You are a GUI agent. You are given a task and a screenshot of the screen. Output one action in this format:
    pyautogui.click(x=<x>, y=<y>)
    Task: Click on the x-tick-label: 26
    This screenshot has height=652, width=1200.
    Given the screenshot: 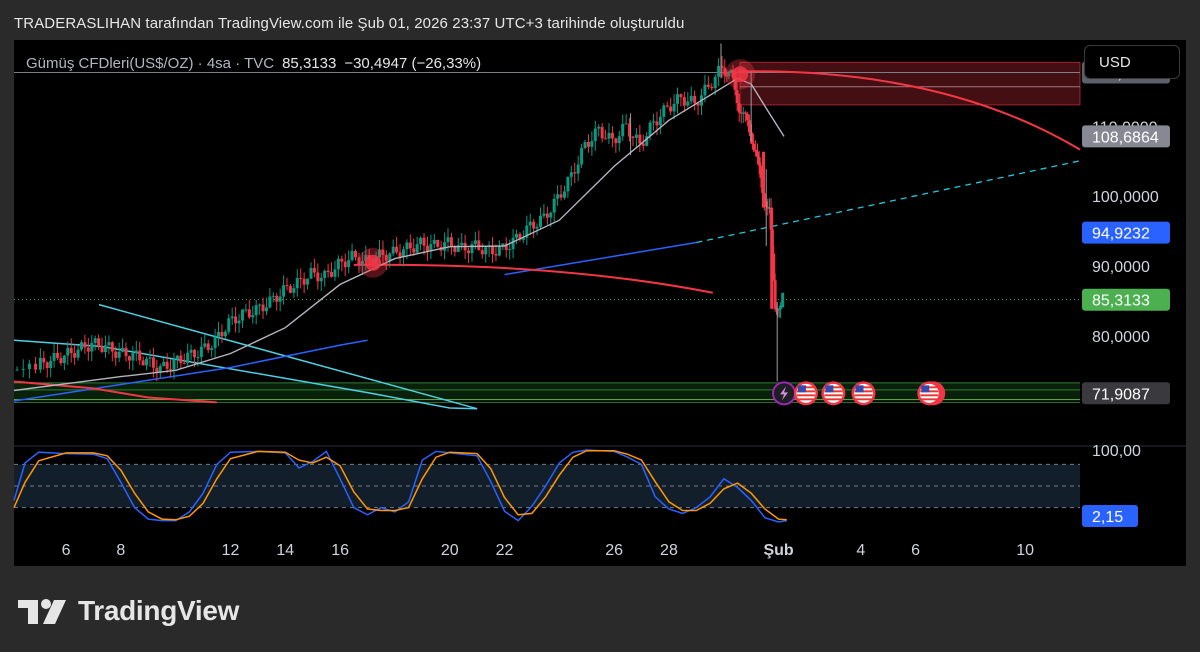 What is the action you would take?
    pyautogui.click(x=614, y=550)
    